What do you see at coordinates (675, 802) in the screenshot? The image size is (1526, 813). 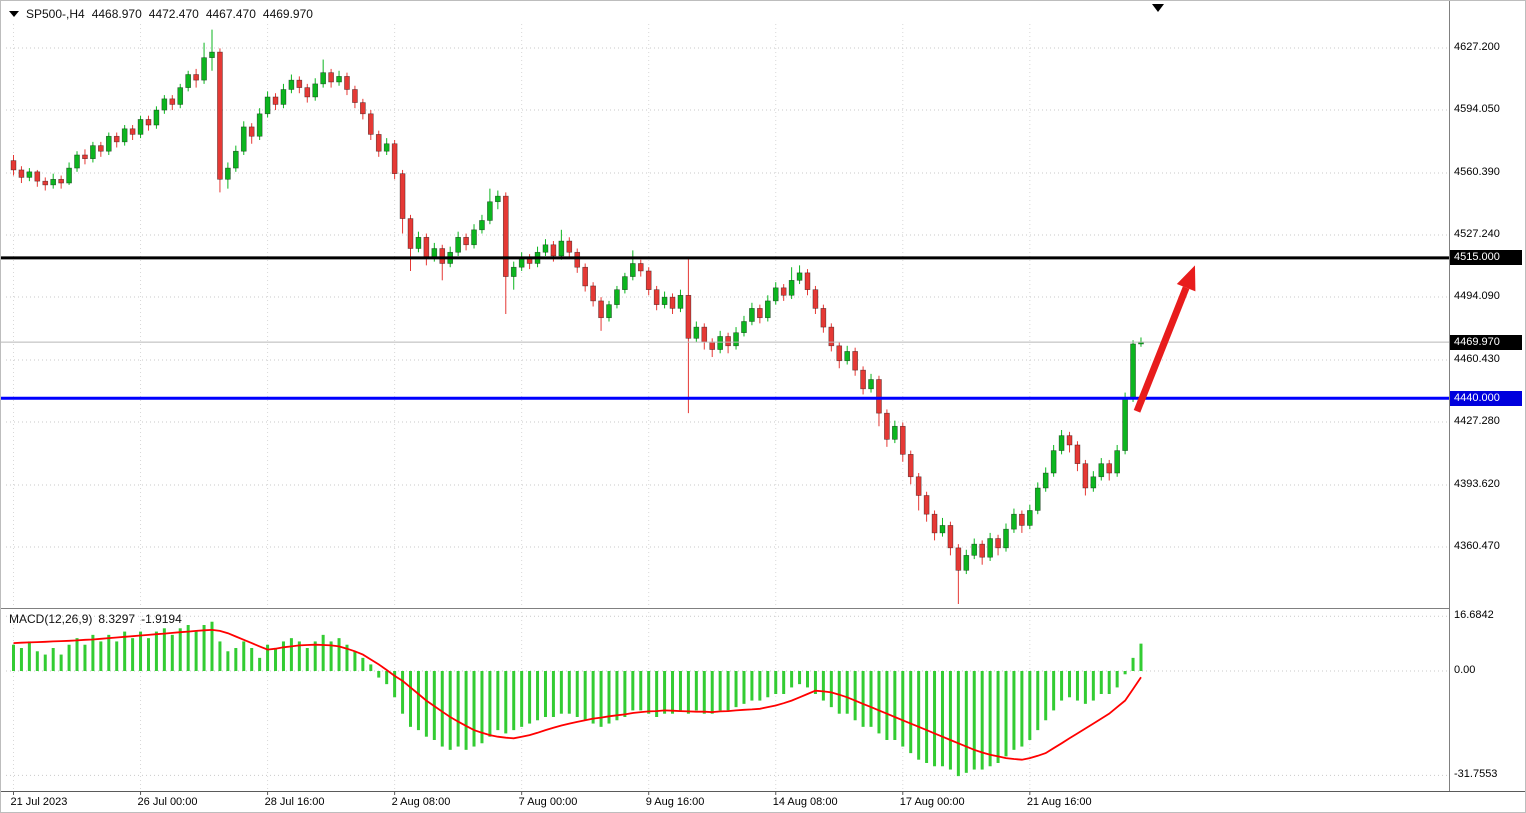 I see `time-axis-label: 9 Aug 16:00` at bounding box center [675, 802].